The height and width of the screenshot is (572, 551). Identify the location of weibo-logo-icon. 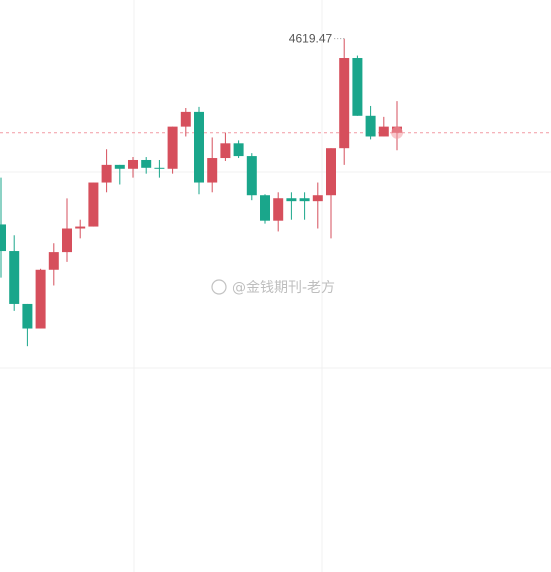
(219, 287).